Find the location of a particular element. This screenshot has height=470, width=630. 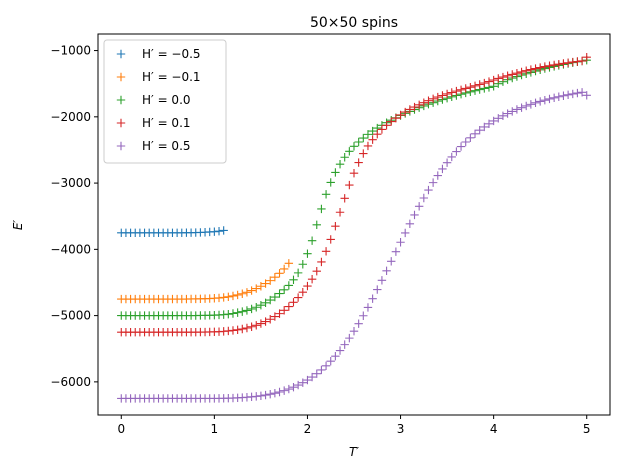

legend-label: H′ = −0.1 is located at coordinates (171, 77).